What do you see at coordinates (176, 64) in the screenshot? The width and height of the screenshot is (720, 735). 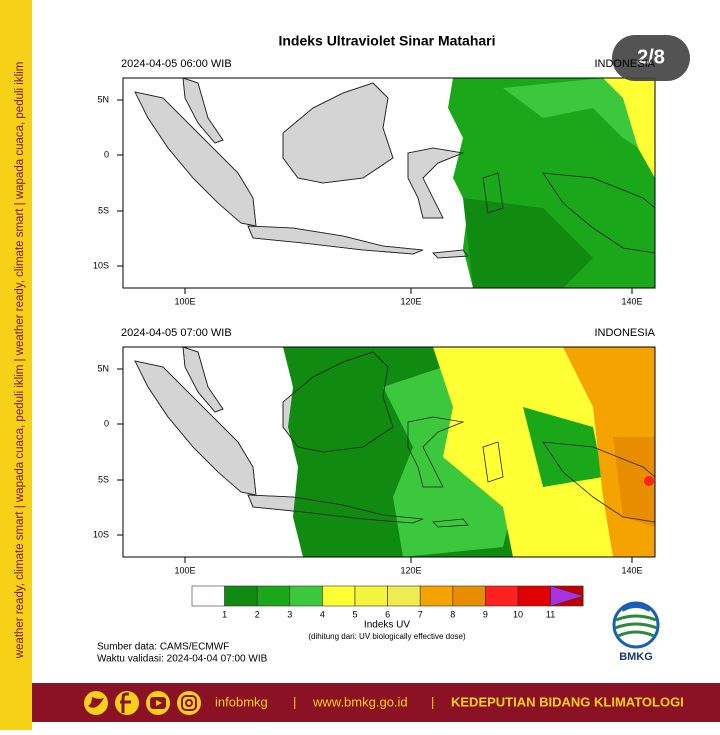 I see `panel-datetime: 2024-04-05 06:00 WIB` at bounding box center [176, 64].